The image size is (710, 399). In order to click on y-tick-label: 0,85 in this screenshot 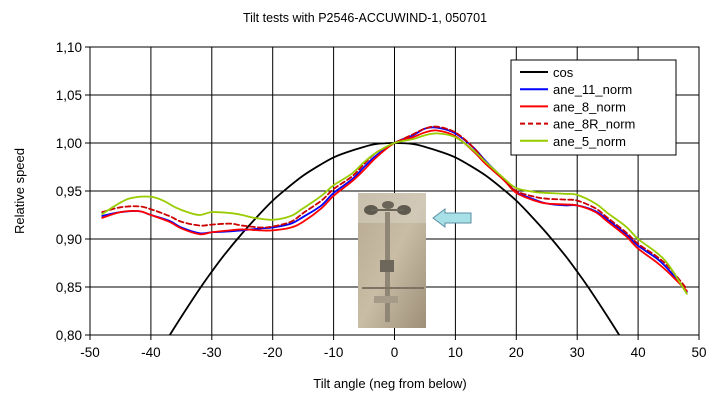, I will do `click(69, 287)`.